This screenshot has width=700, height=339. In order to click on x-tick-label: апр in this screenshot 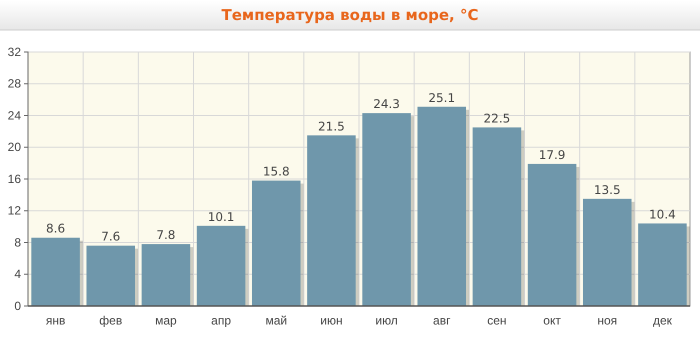, I will do `click(221, 321)`.